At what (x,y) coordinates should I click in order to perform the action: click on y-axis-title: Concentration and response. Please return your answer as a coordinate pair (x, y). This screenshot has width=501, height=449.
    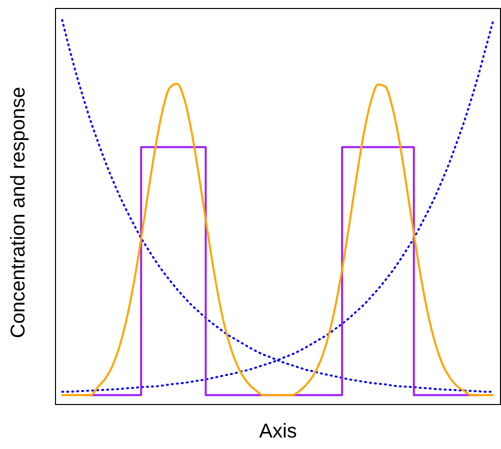
    Looking at the image, I should click on (19, 212).